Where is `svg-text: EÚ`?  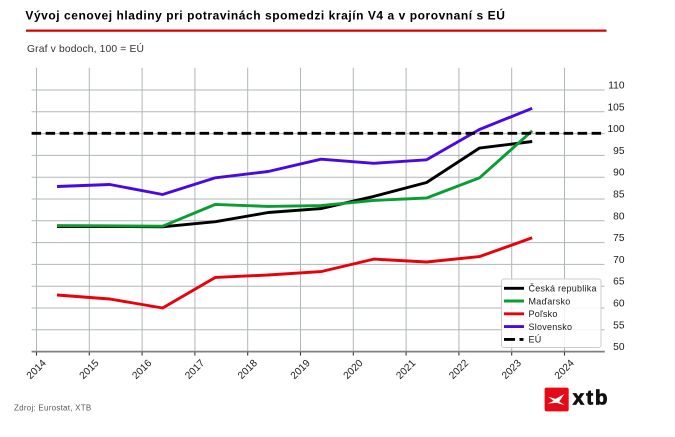 svg-text: EÚ is located at coordinates (535, 340).